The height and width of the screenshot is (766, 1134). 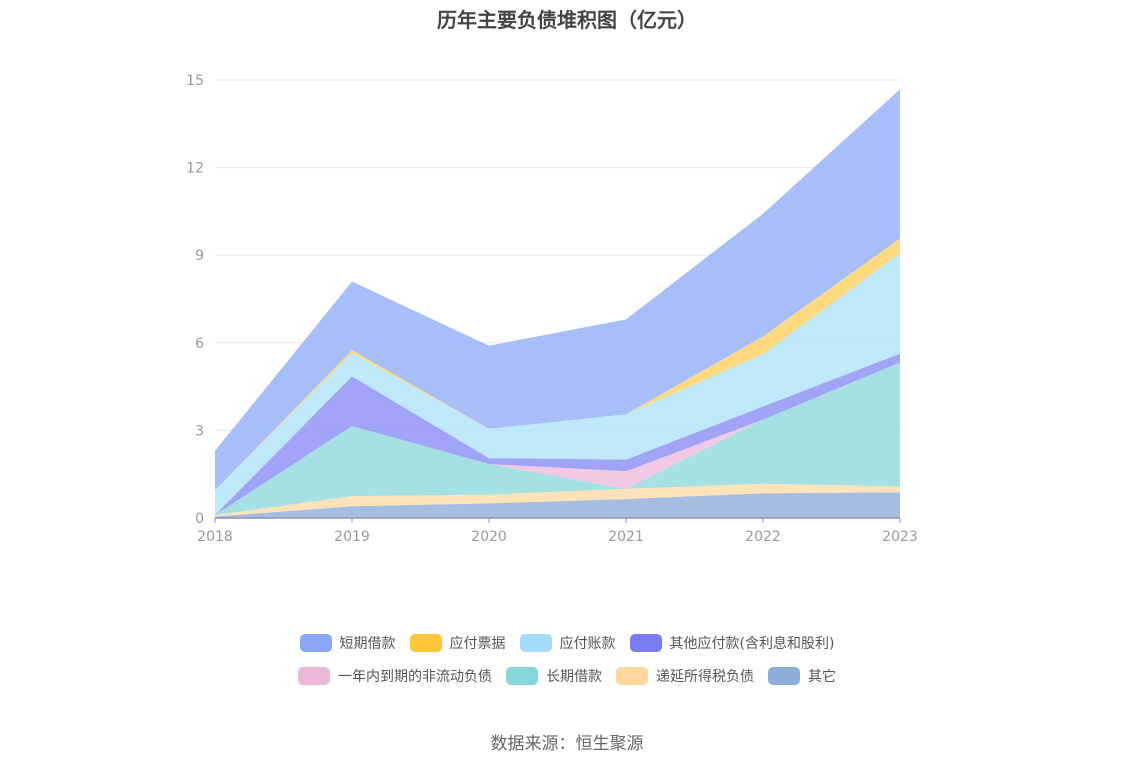 I want to click on y-tick-label: 3, so click(x=199, y=431).